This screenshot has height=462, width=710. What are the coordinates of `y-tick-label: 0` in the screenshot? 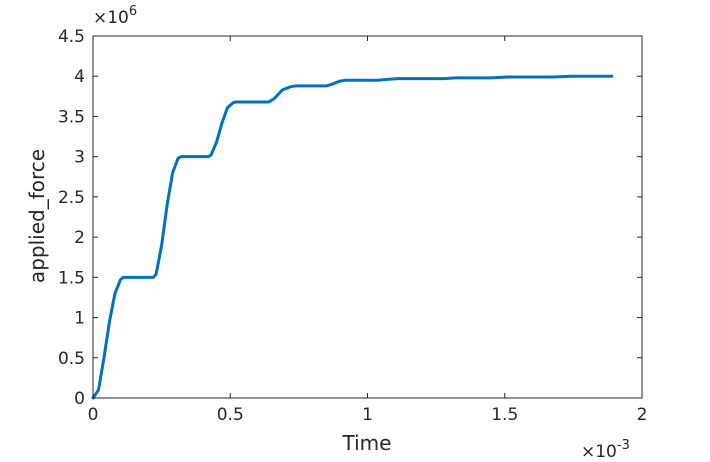 It's located at (79, 399).